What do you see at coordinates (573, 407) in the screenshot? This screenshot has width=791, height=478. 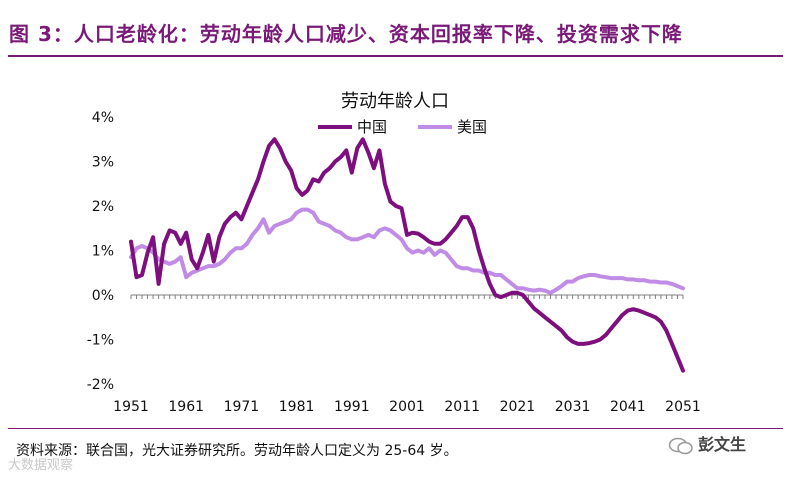 I see `x-tick-label: 2031` at bounding box center [573, 407].